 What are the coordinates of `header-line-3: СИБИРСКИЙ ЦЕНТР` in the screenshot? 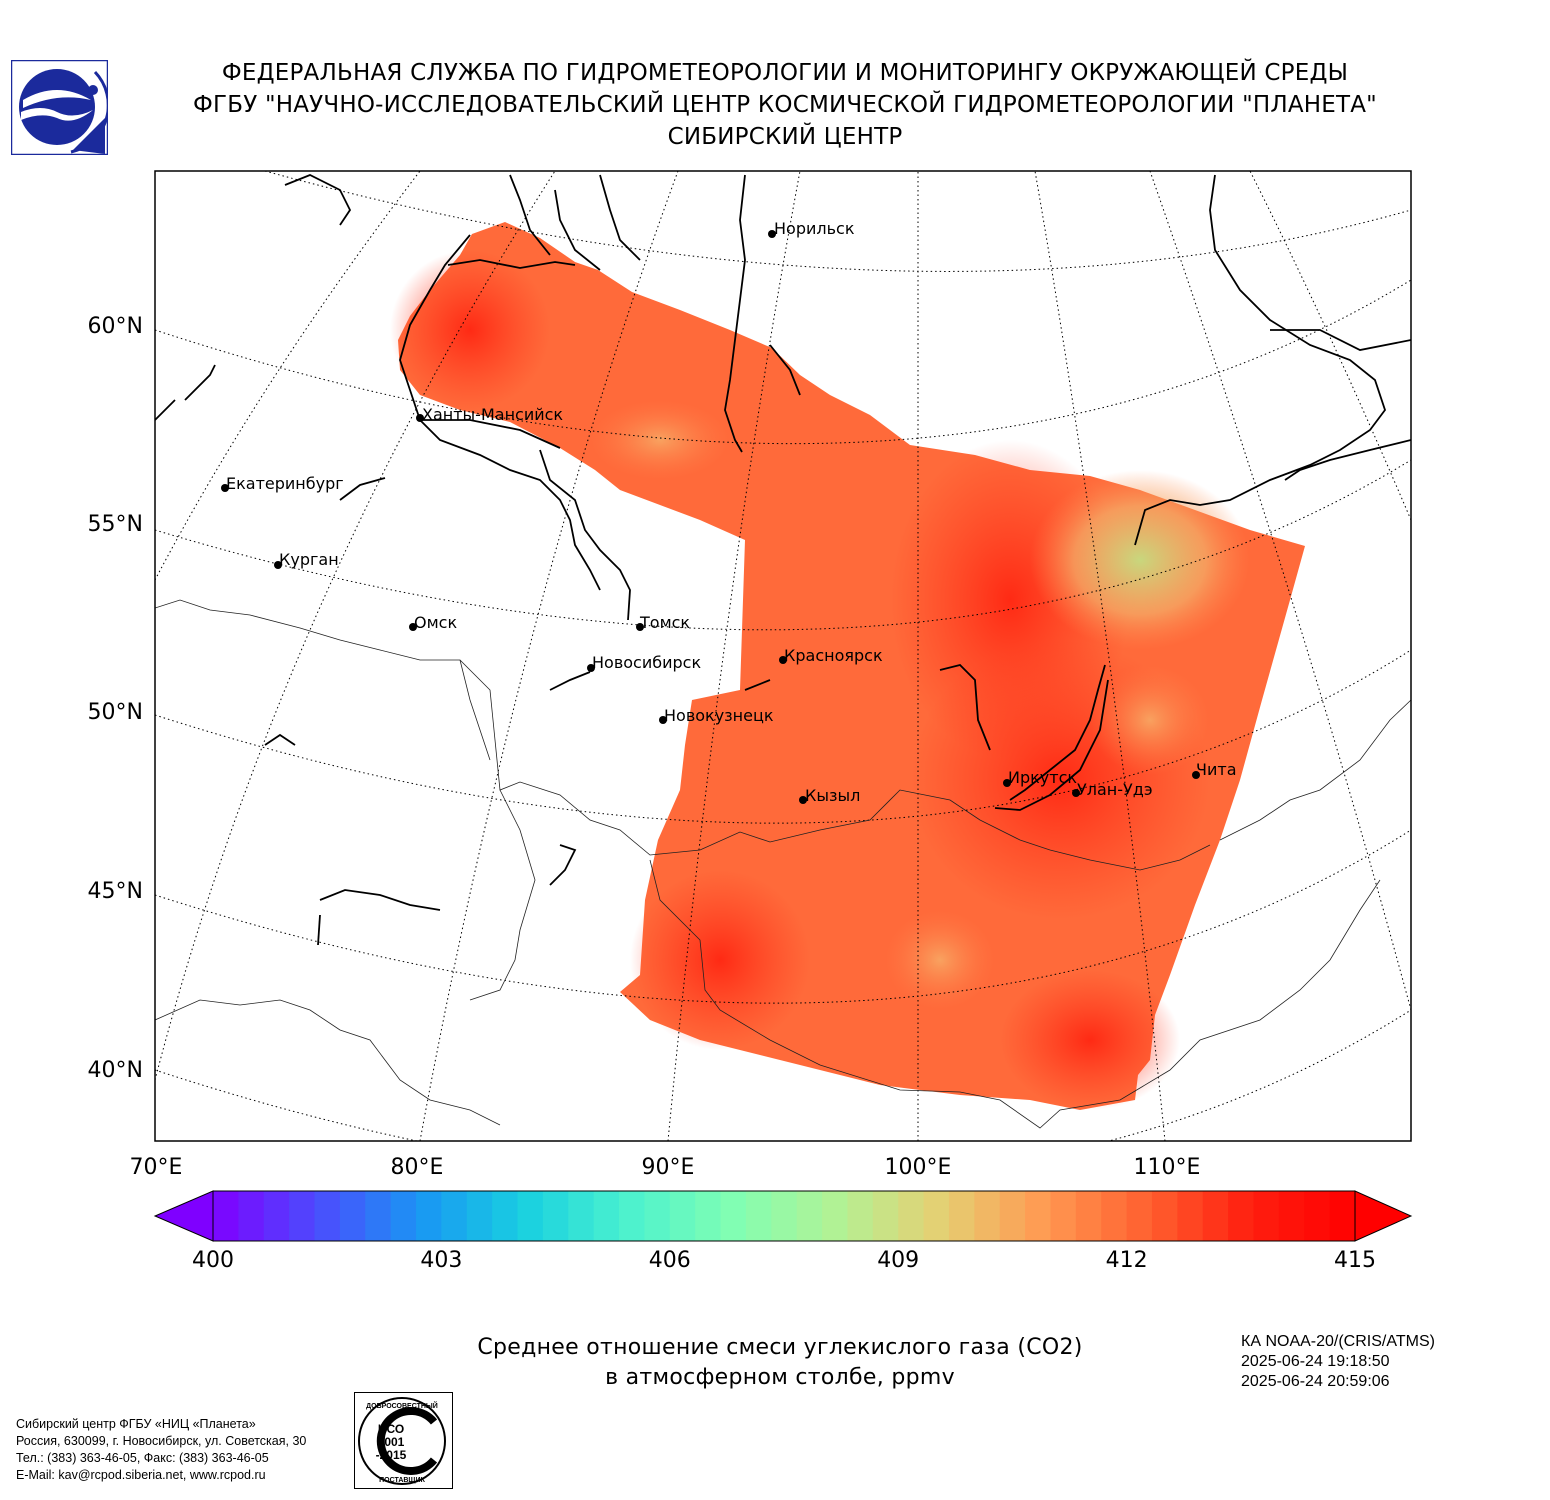 It's located at (785, 137).